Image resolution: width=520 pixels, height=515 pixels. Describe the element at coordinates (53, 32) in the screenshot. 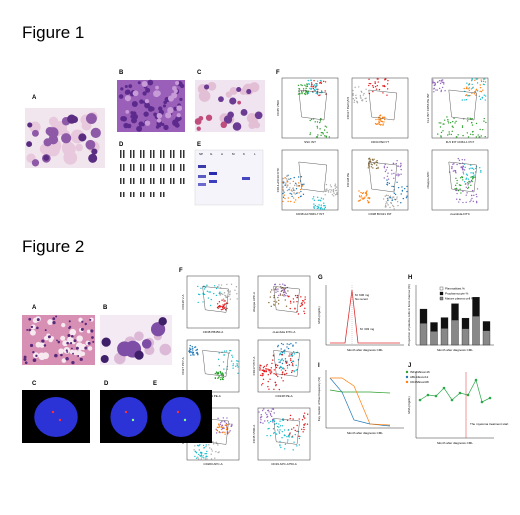

I see `figure-title: Figure 1` at that location.